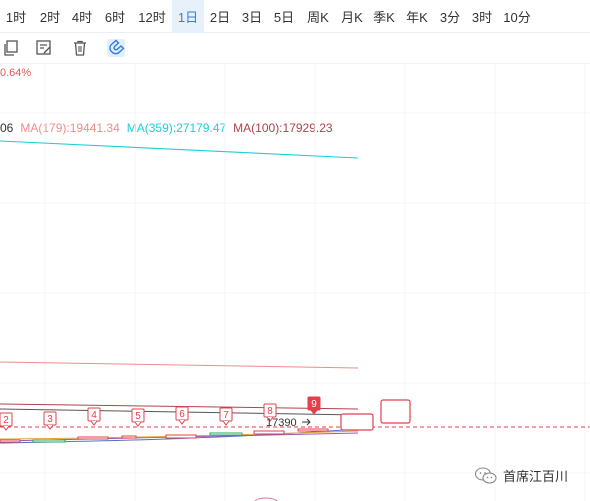  Describe the element at coordinates (116, 48) in the screenshot. I see `magnet-icon` at that location.